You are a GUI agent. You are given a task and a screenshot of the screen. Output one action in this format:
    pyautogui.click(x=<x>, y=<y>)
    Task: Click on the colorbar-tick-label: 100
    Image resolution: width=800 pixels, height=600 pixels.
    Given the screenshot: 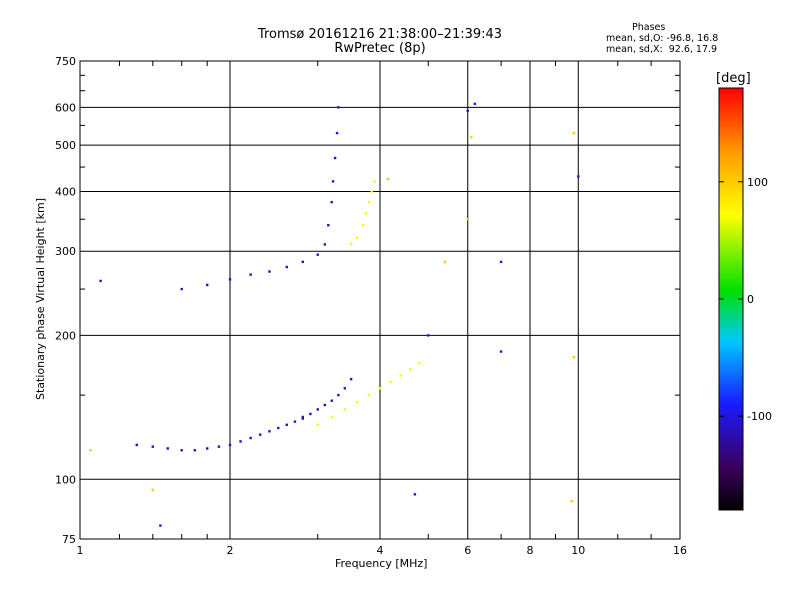 What is the action you would take?
    pyautogui.click(x=757, y=182)
    